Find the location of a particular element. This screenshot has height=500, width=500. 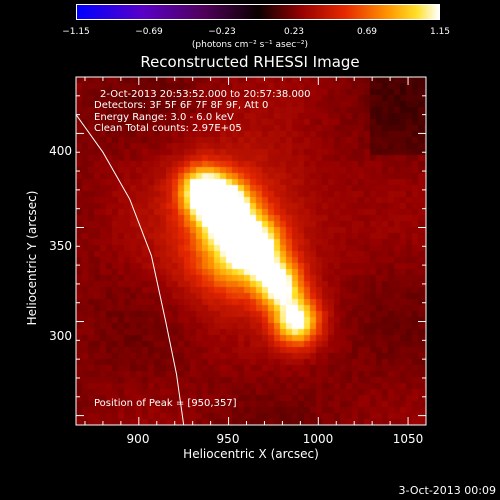

chart-title: Reconstructed RHESSI Image is located at coordinates (250, 62).